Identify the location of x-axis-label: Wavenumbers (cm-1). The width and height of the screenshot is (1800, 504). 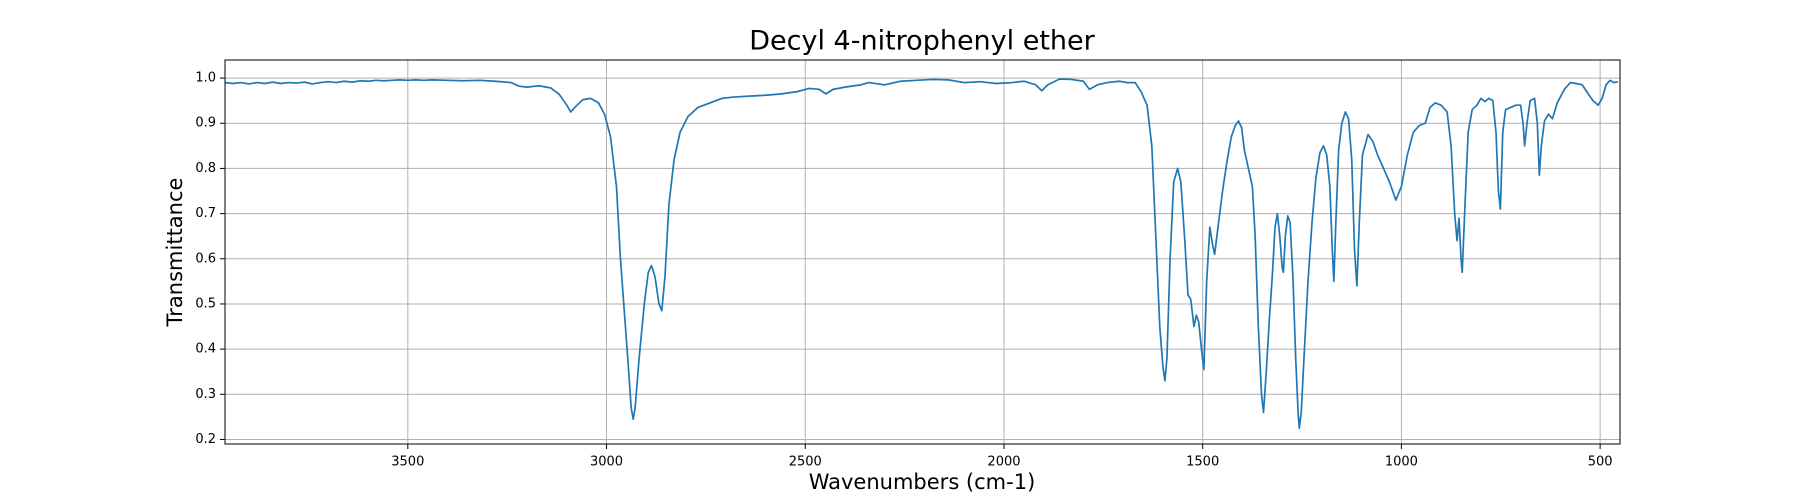
(922, 482).